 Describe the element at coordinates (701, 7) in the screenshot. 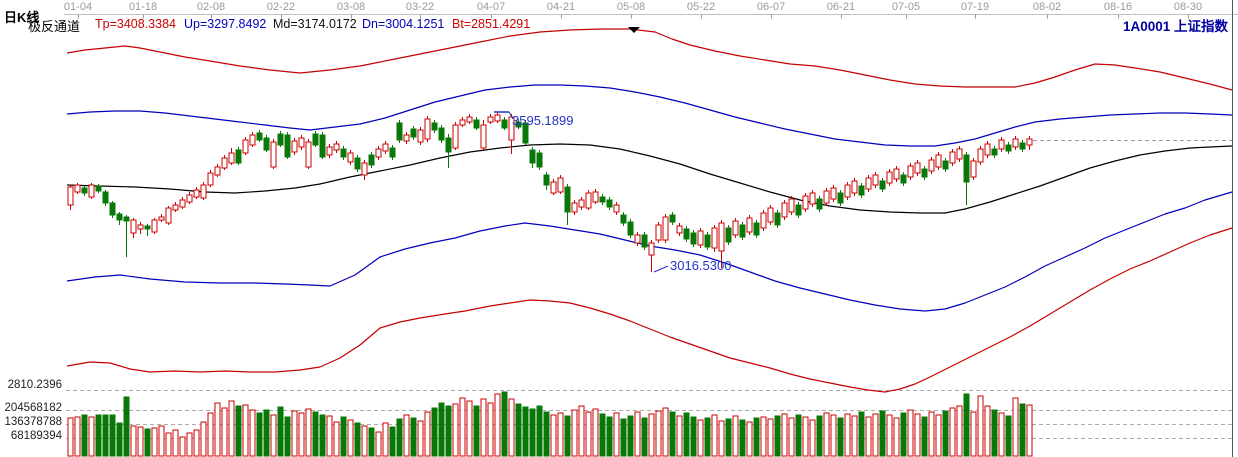

I see `date-tick-label: 05-22` at that location.